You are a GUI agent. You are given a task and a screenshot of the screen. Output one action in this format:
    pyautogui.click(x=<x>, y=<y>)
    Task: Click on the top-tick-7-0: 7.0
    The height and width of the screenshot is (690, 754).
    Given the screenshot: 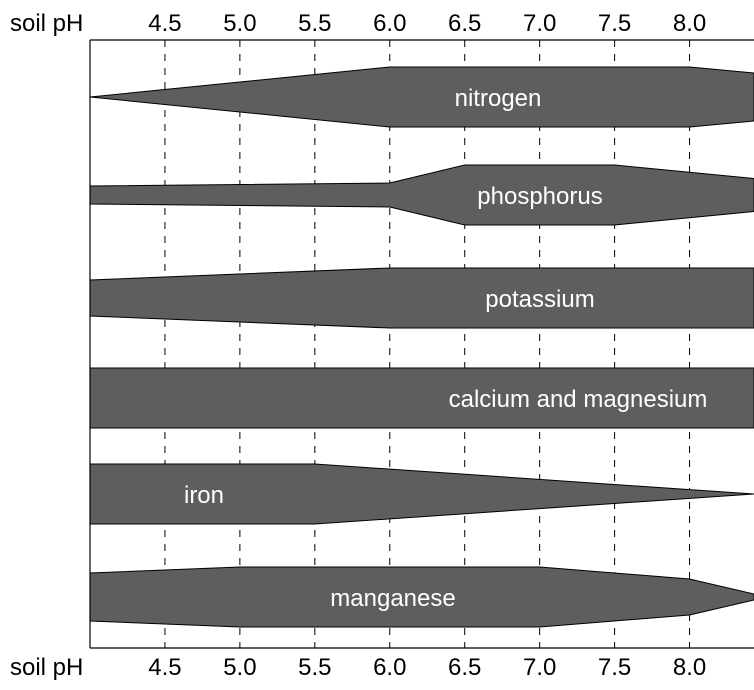 What is the action you would take?
    pyautogui.click(x=539, y=23)
    